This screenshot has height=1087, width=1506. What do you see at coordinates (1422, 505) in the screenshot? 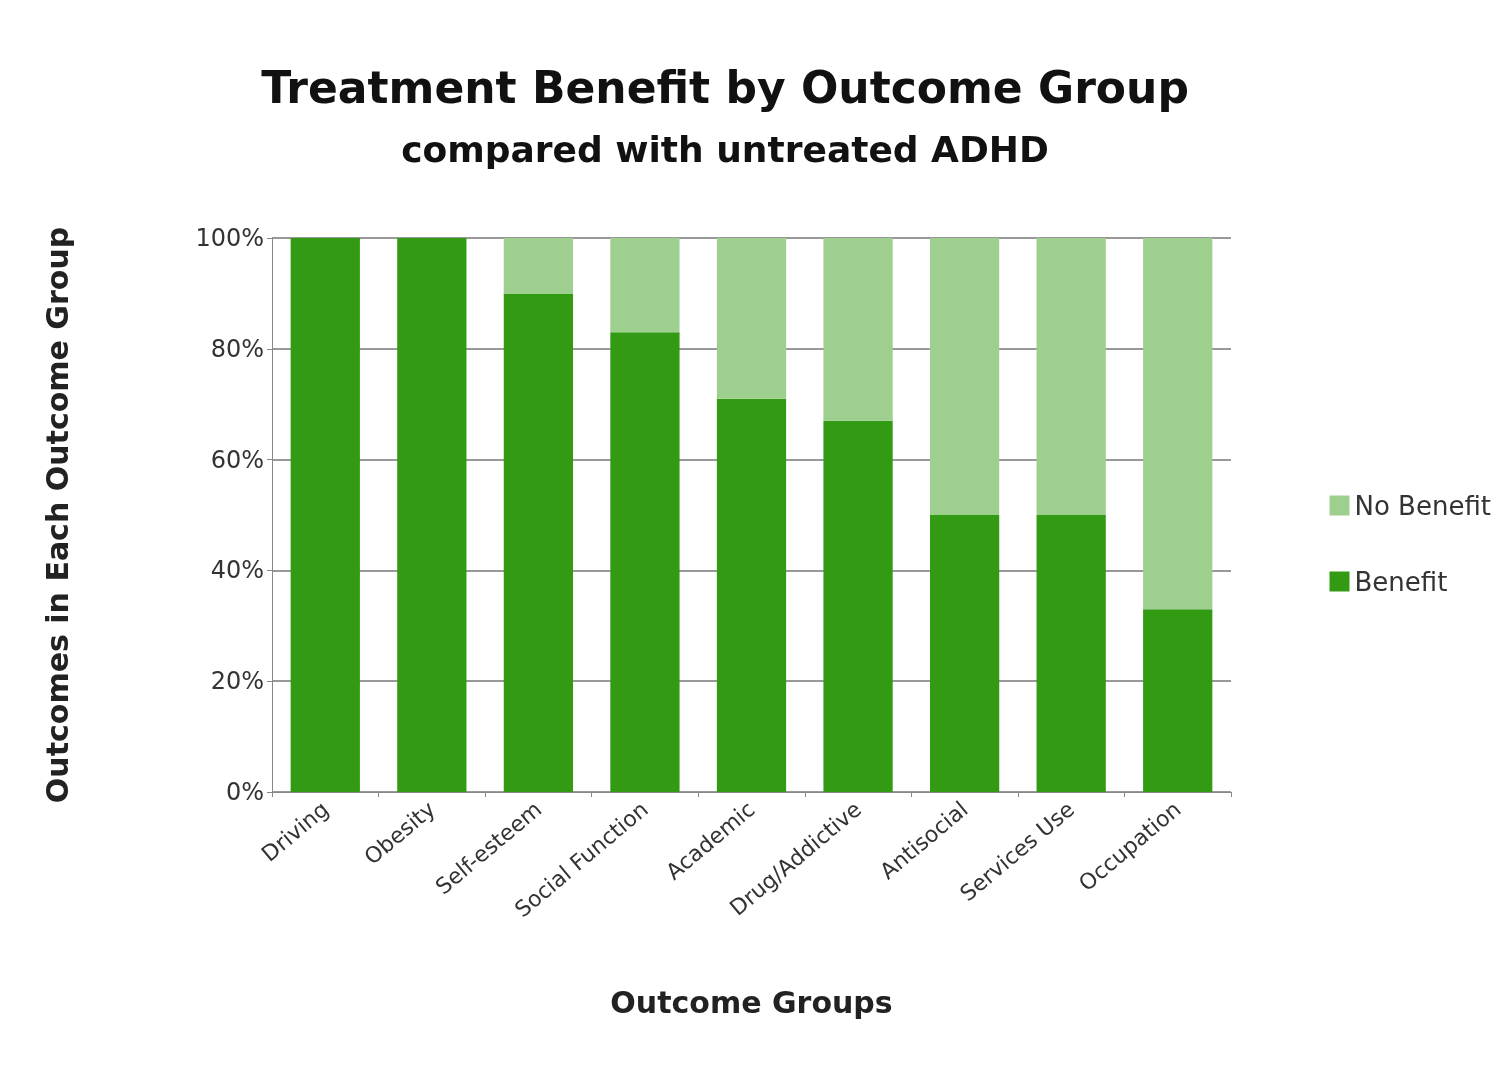
I see `legend-label: No Benefit` at bounding box center [1422, 505].